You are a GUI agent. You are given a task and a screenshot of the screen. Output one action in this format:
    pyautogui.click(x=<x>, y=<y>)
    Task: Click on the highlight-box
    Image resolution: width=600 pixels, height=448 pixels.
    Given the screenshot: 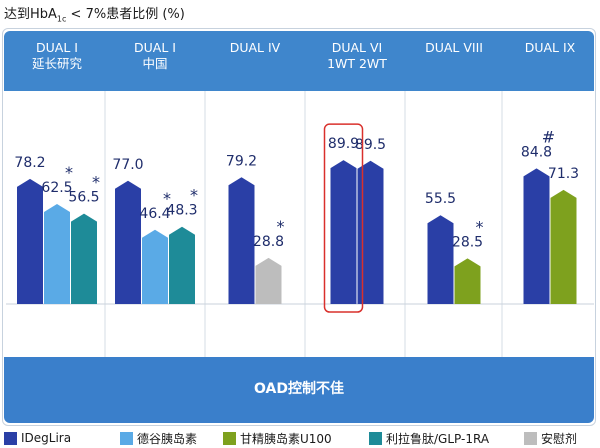 What is the action you would take?
    pyautogui.click(x=343, y=218)
    